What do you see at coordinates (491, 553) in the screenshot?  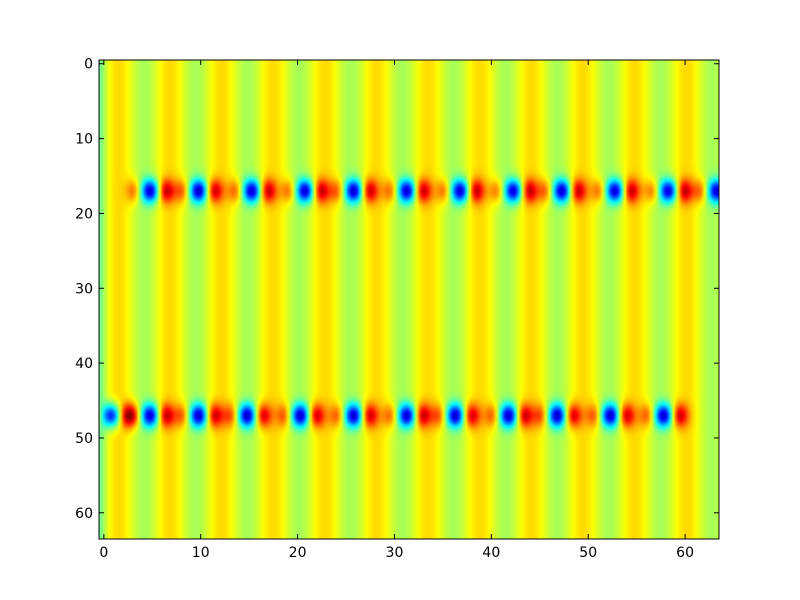 I see `x-tick-label: 40` at bounding box center [491, 553].